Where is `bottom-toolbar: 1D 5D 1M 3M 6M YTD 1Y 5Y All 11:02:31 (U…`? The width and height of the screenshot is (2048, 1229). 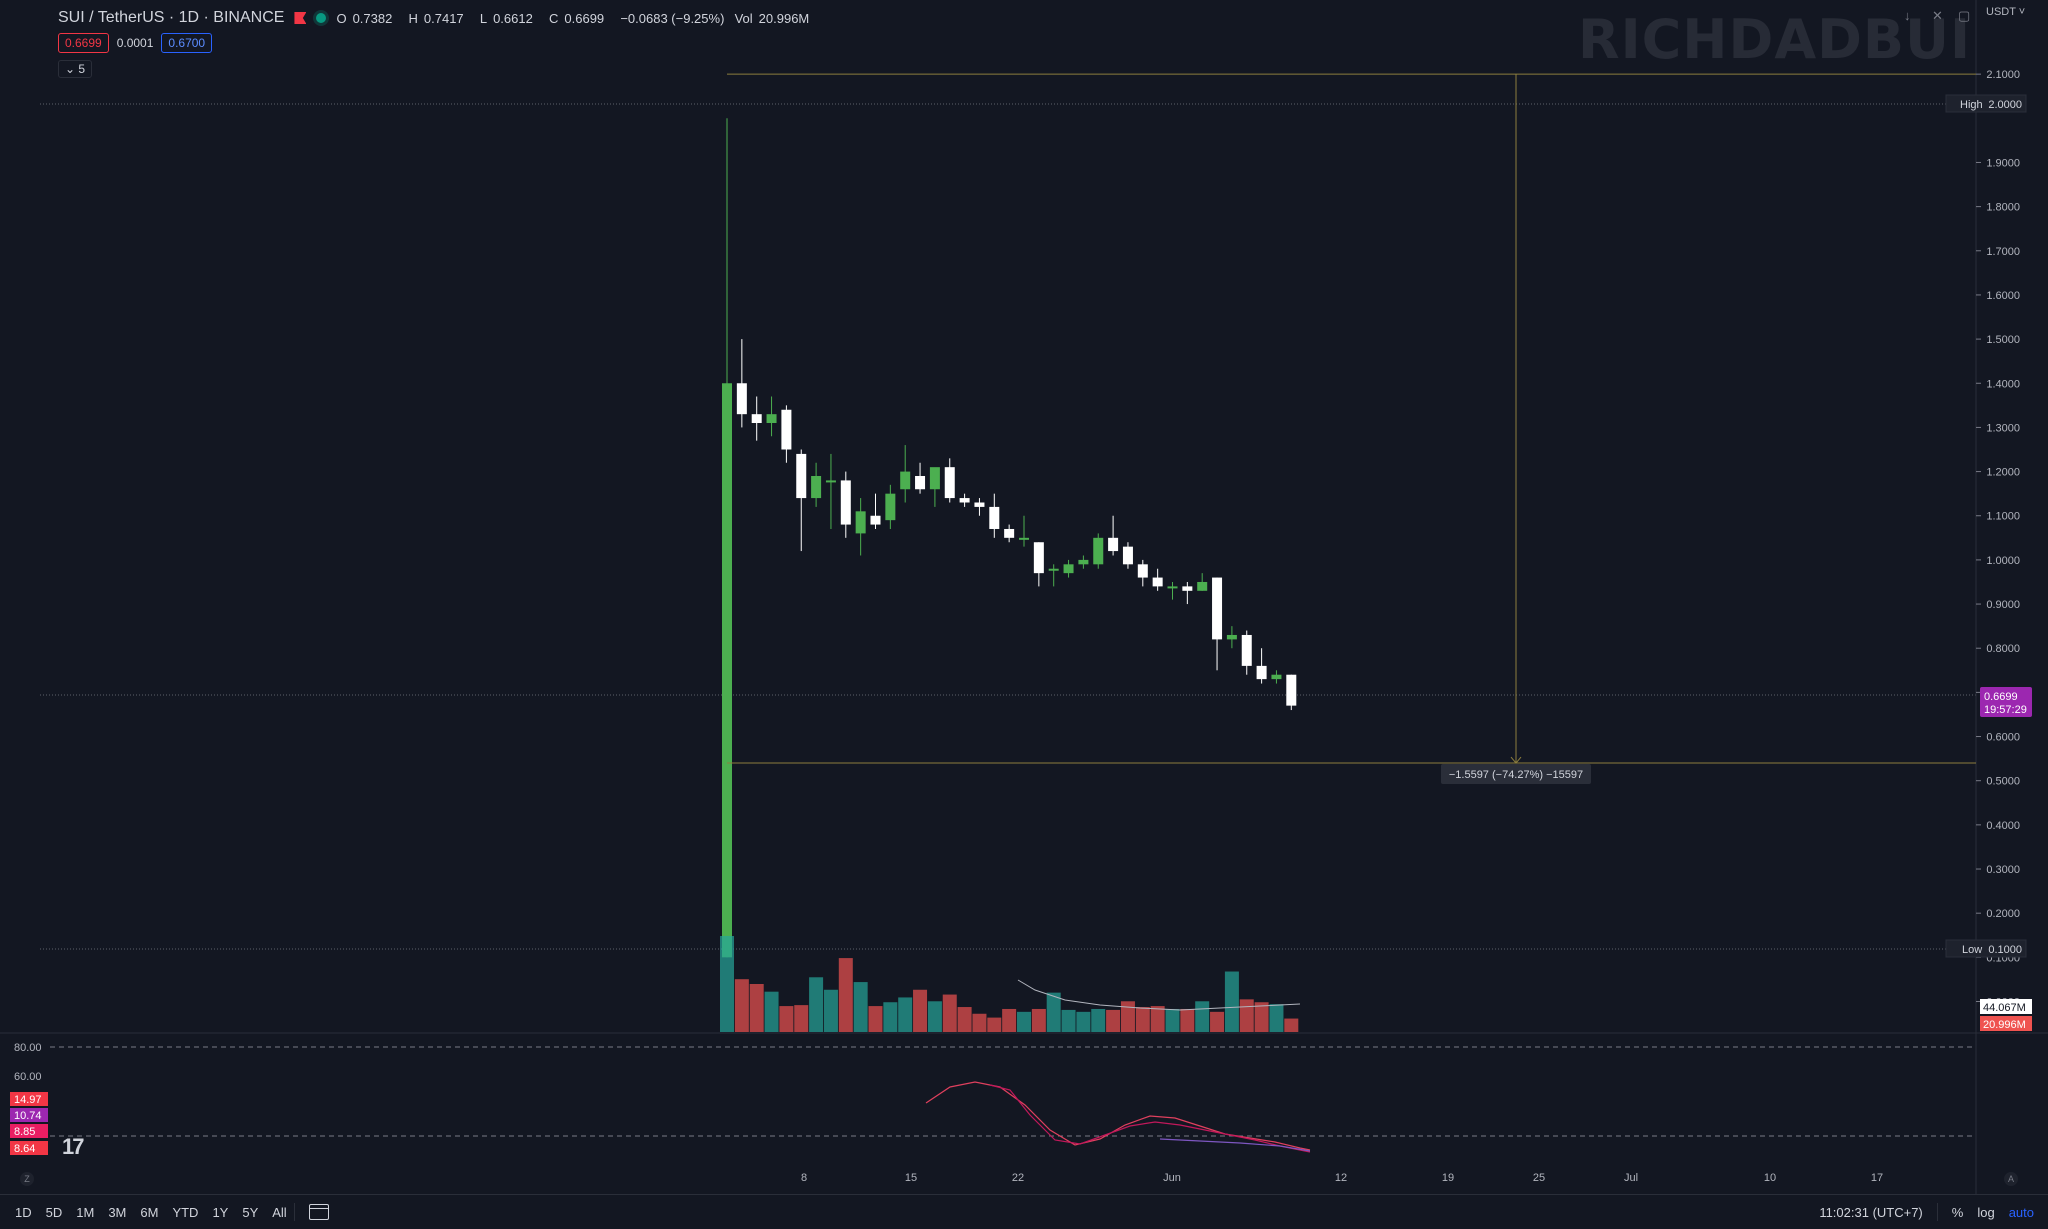 bottom-toolbar: 1D 5D 1M 3M 6M YTD 1Y 5Y All 11:02:31 (U… is located at coordinates (1024, 1211).